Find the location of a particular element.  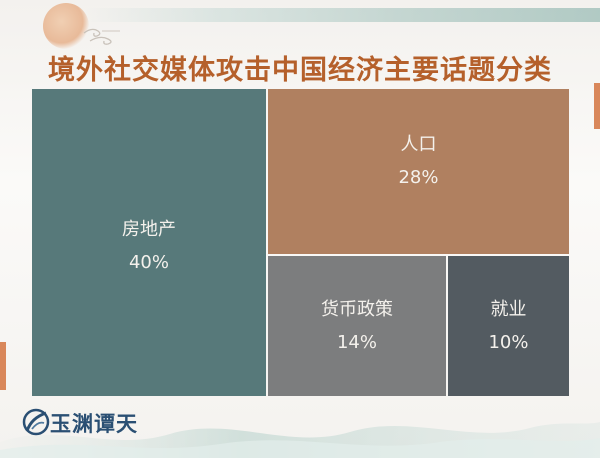

treemap-cell-monetary-policy: 货币政策 14% is located at coordinates (357, 326).